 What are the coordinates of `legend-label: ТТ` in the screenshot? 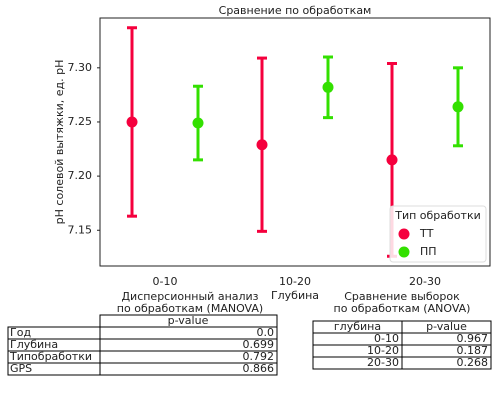 It's located at (426, 233).